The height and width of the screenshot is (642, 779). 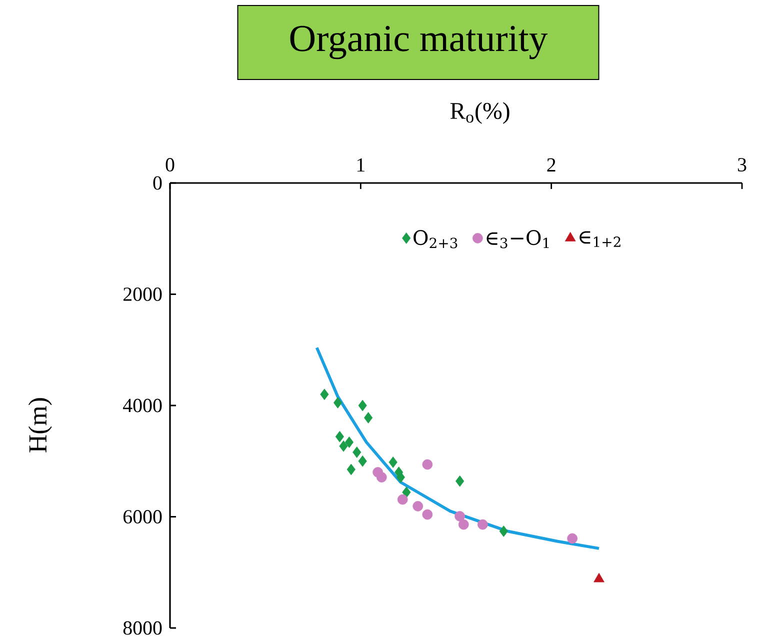 What do you see at coordinates (517, 239) in the screenshot?
I see `legend-label: ∈$_{3}$−O$_{1}$` at bounding box center [517, 239].